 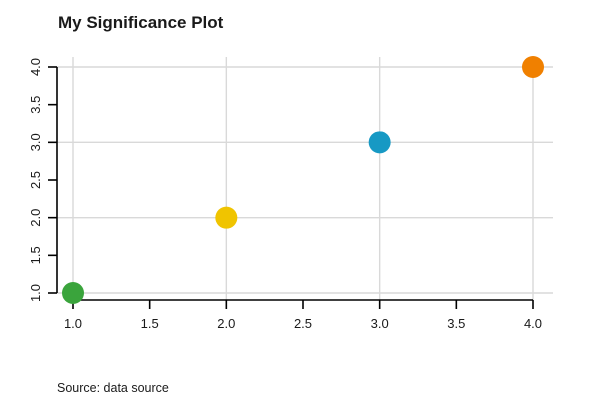 I want to click on x-axis-tick-label: 2.0, so click(x=226, y=323).